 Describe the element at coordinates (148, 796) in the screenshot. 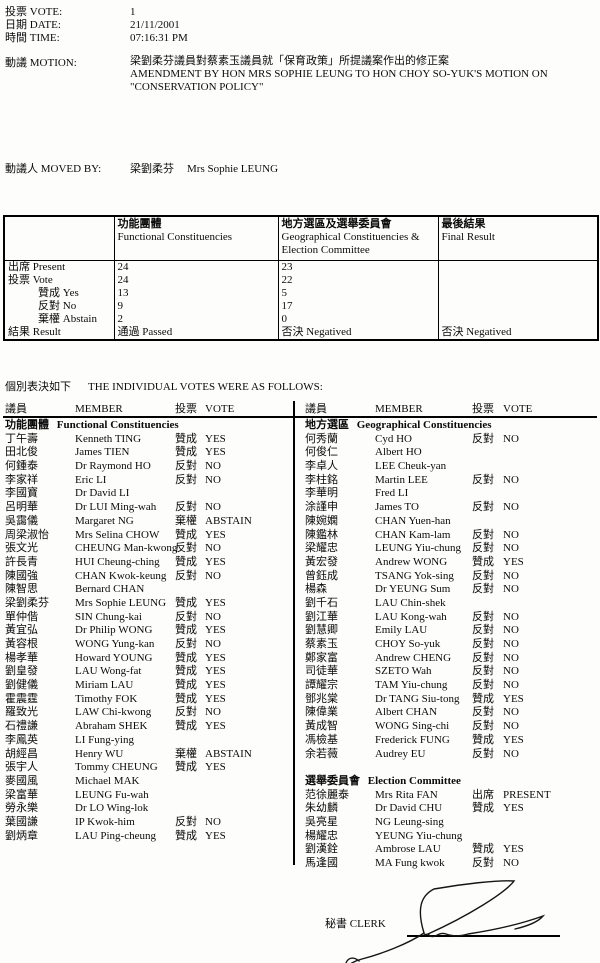

I see `member-row: 梁富華 LEUNG Fu-wah` at that location.